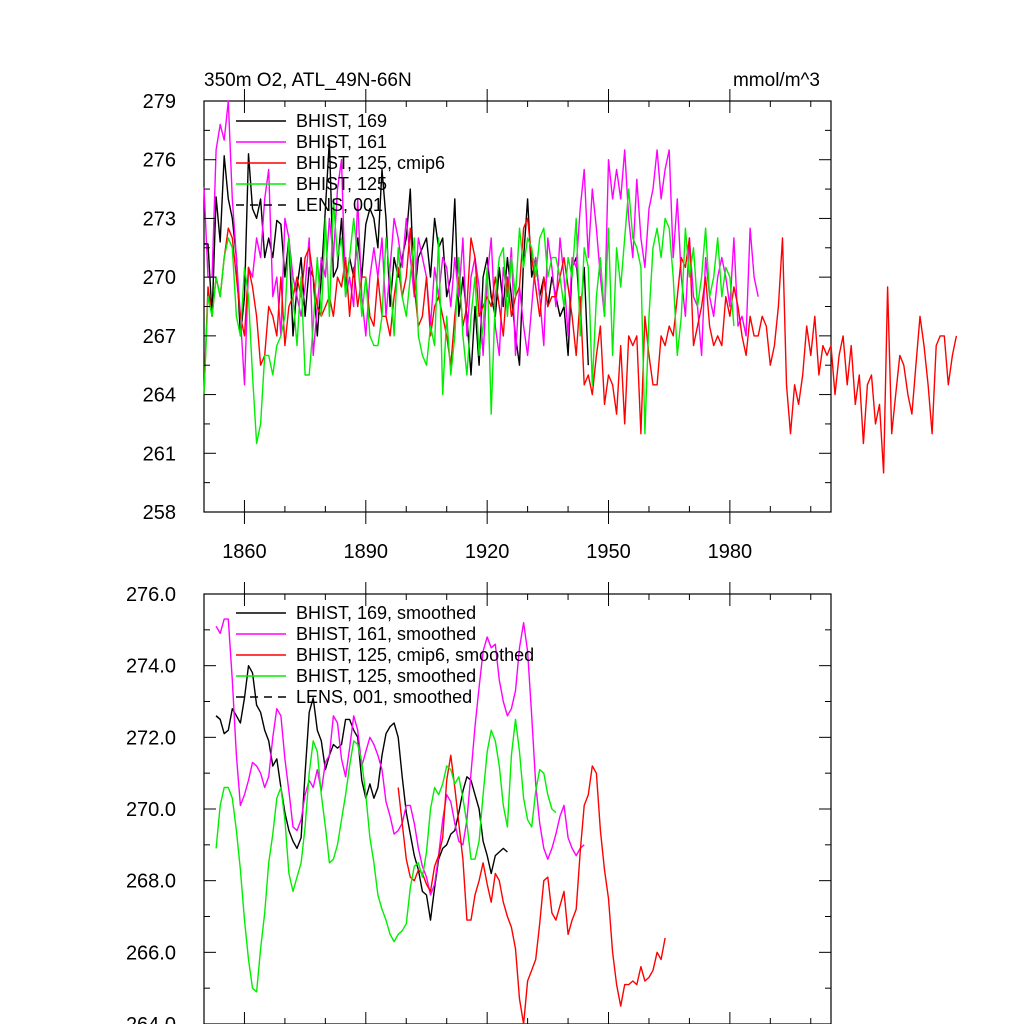  What do you see at coordinates (415, 655) in the screenshot?
I see `bottom-legend-label-bhist-125-cmip6-smoothed: BHIST, 125, cmip6, smoothed` at bounding box center [415, 655].